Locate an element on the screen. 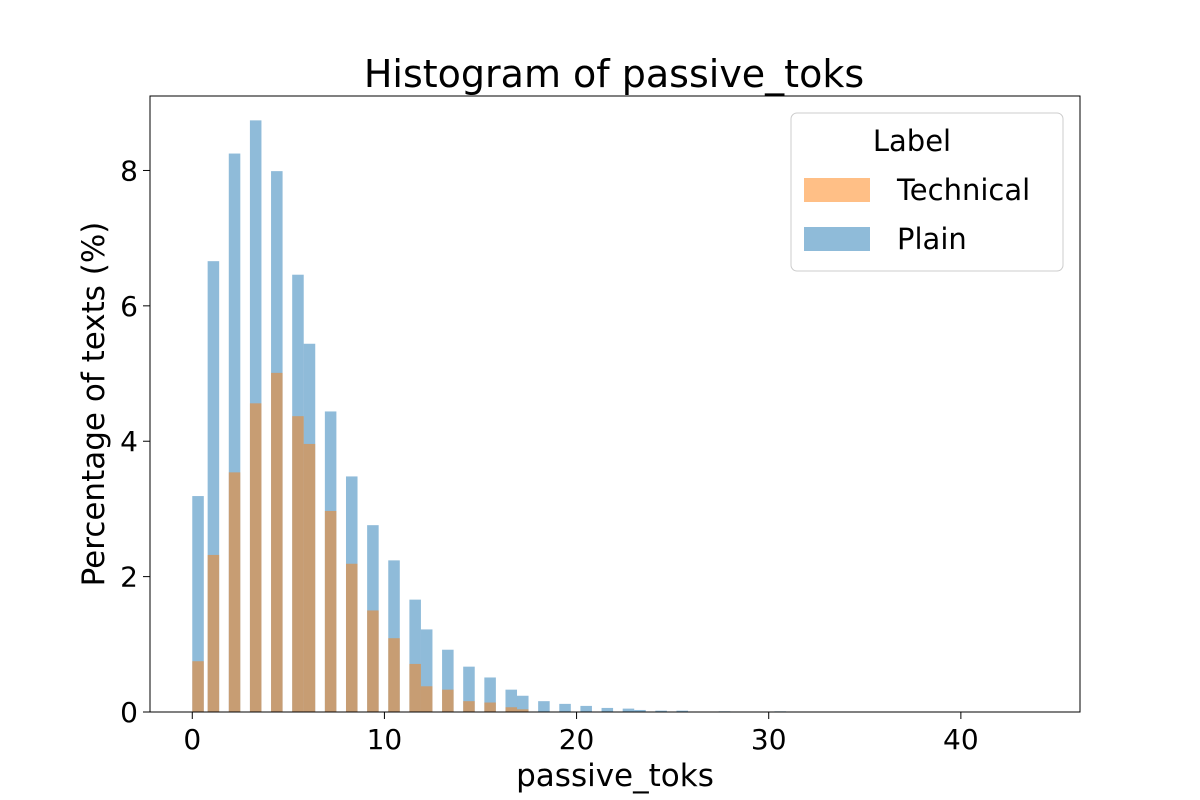 This screenshot has height=800, width=1200. y-tick-label: 0 is located at coordinates (129, 712).